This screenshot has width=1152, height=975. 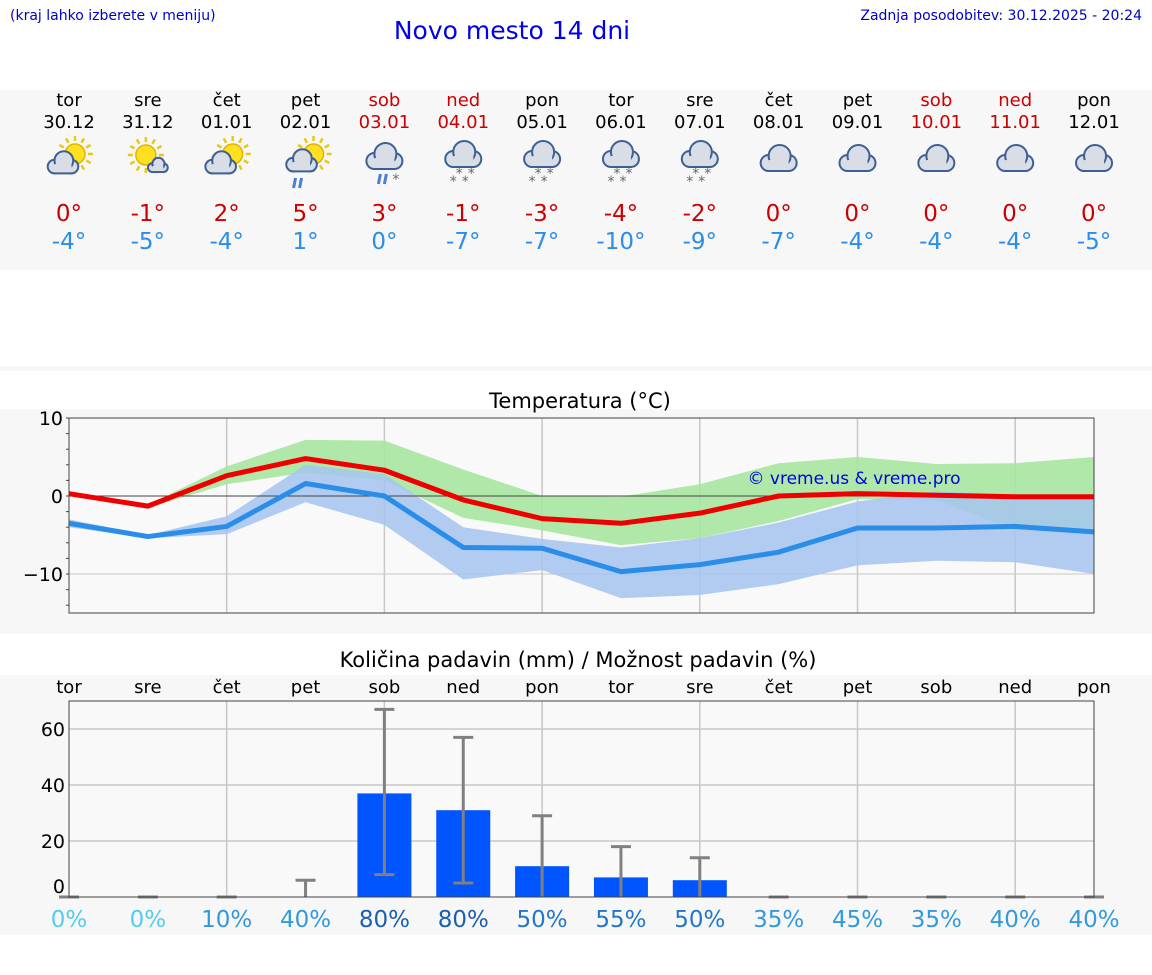 What do you see at coordinates (778, 920) in the screenshot?
I see `precip-probability-label: 35%` at bounding box center [778, 920].